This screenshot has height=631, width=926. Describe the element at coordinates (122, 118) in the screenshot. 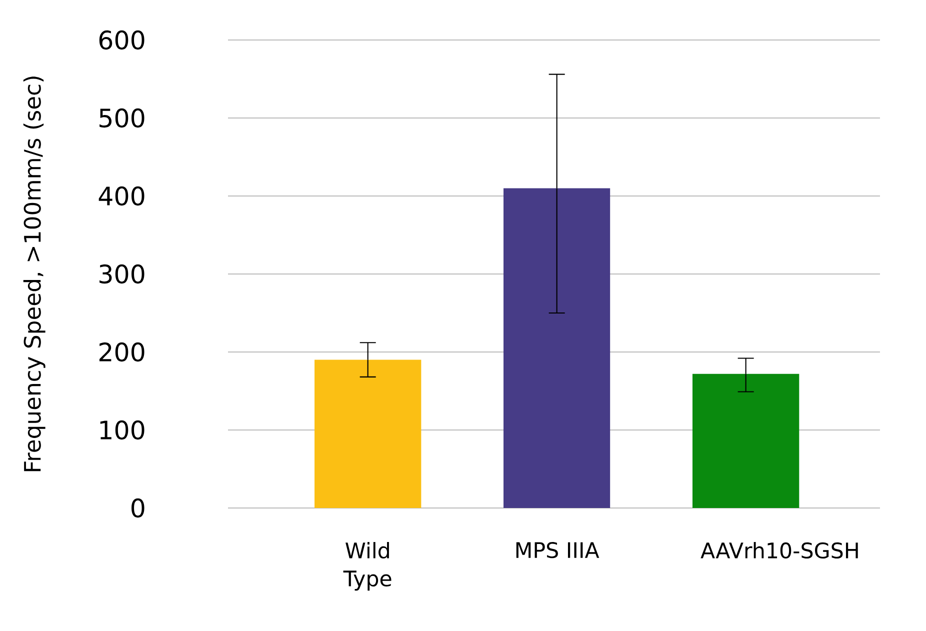

I see `y-tick-label: 500` at that location.